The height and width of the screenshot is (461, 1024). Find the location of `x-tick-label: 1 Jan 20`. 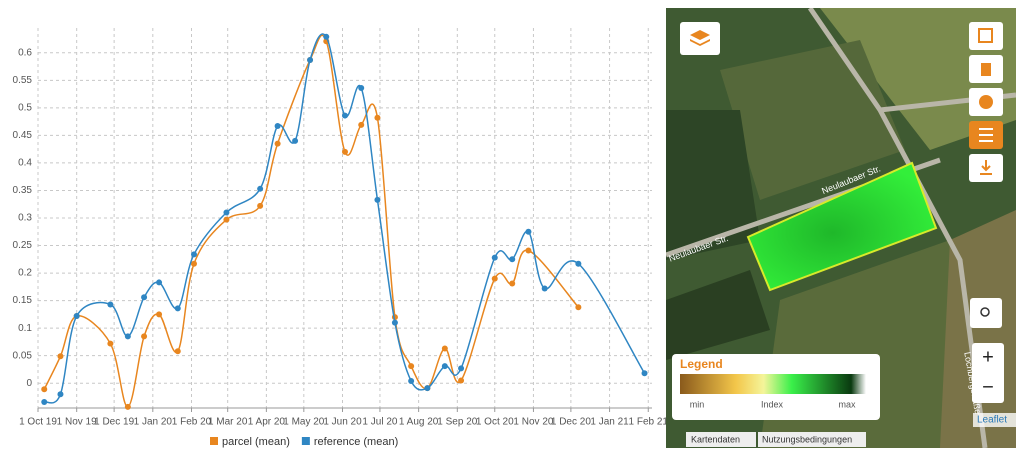

x-tick-label: 1 Jan 20 is located at coordinates (153, 422).